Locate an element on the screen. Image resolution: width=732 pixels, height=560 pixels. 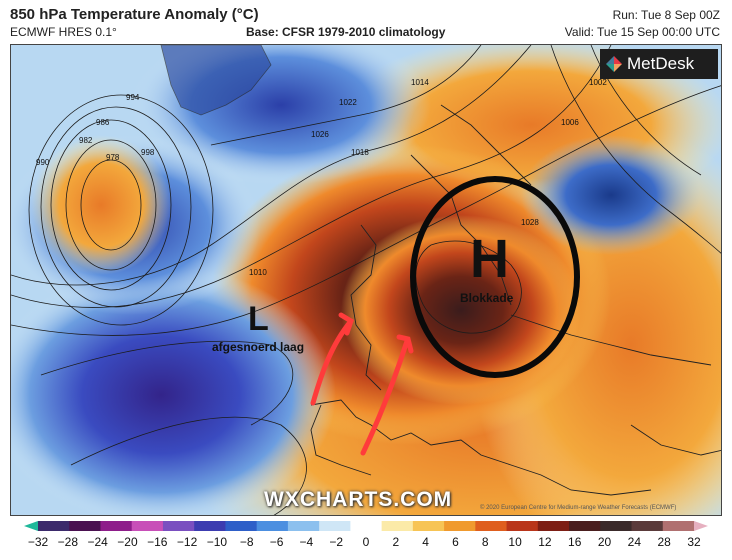
core-warm-anomaly is located at coordinates (461, 310).